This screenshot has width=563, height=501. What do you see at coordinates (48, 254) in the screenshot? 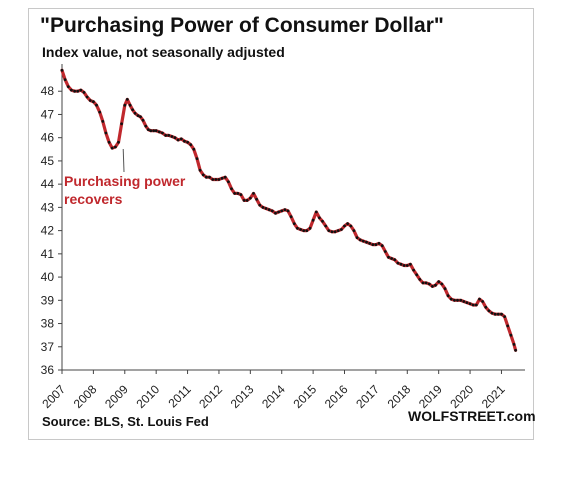
I see `y-tick-label: 41` at bounding box center [48, 254].